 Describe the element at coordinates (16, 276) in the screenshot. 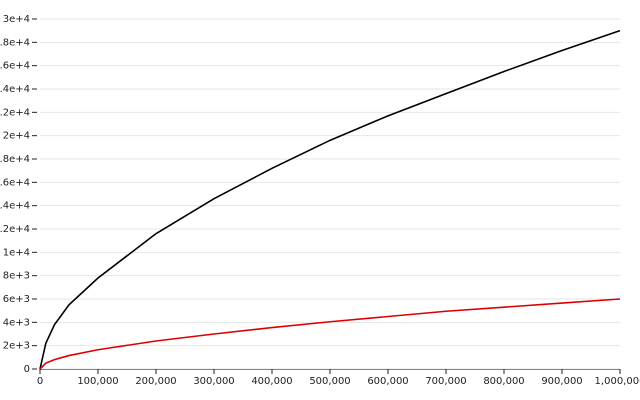

I see `y-tick-label: 8e+3` at that location.